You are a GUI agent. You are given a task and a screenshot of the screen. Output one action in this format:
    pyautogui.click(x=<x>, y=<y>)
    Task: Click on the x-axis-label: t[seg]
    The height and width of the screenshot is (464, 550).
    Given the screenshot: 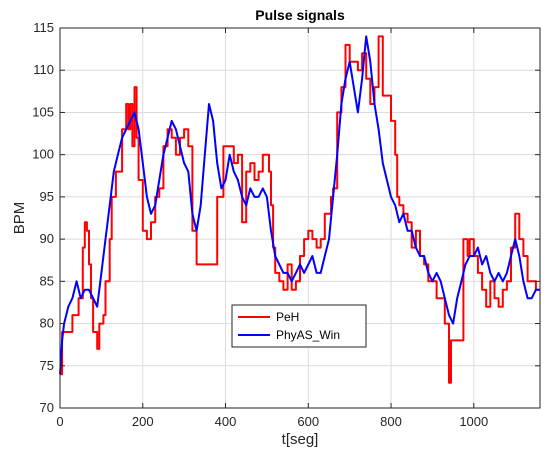 What is the action you would take?
    pyautogui.click(x=300, y=439)
    